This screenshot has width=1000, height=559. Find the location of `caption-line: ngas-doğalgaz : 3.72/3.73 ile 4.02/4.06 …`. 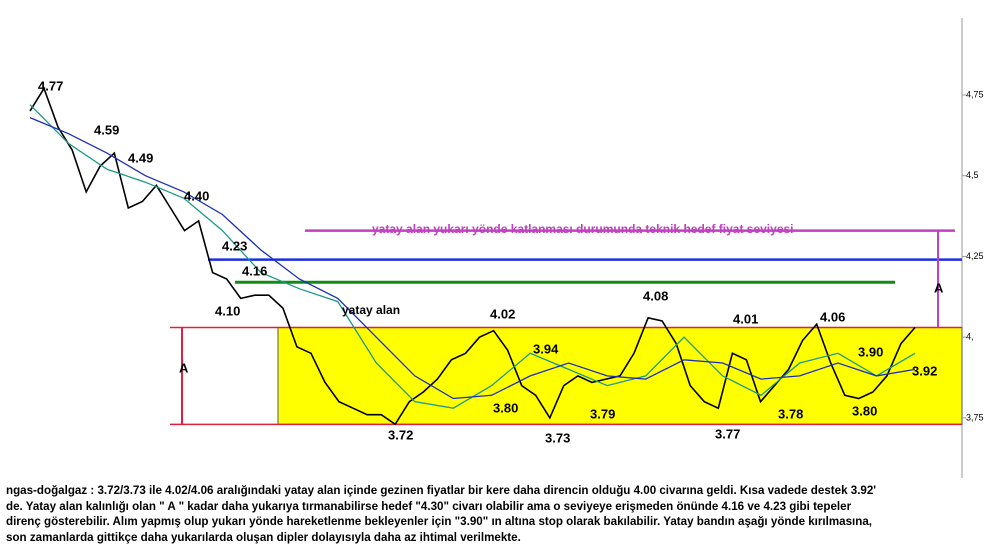

caption-line: ngas-doğalgaz : 3.72/3.73 ile 4.02/4.06 … is located at coordinates (441, 490).